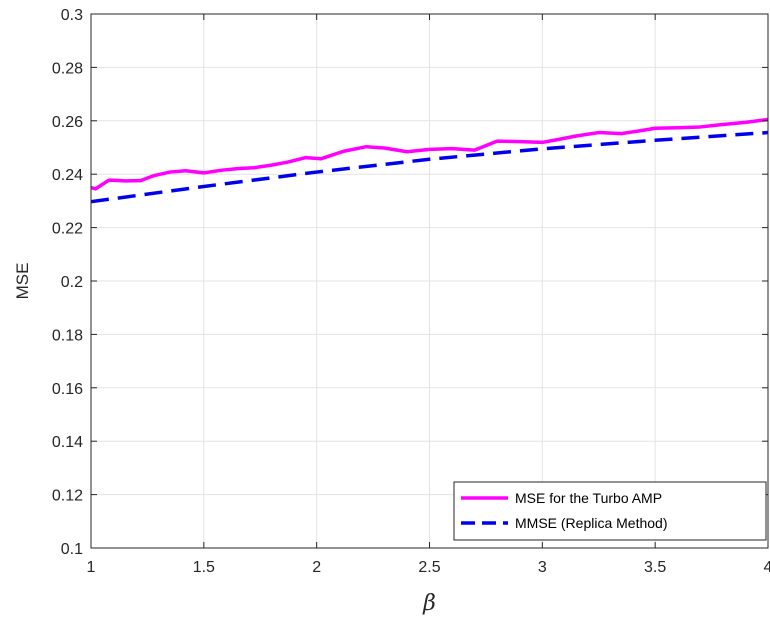  What do you see at coordinates (67, 175) in the screenshot?
I see `y-tick-label: 0.24` at bounding box center [67, 175].